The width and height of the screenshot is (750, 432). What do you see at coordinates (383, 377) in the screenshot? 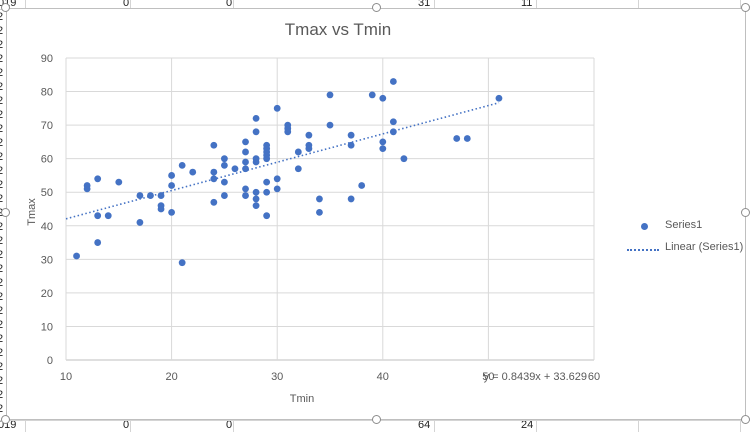
I see `x-tick-label: 40` at bounding box center [383, 377].